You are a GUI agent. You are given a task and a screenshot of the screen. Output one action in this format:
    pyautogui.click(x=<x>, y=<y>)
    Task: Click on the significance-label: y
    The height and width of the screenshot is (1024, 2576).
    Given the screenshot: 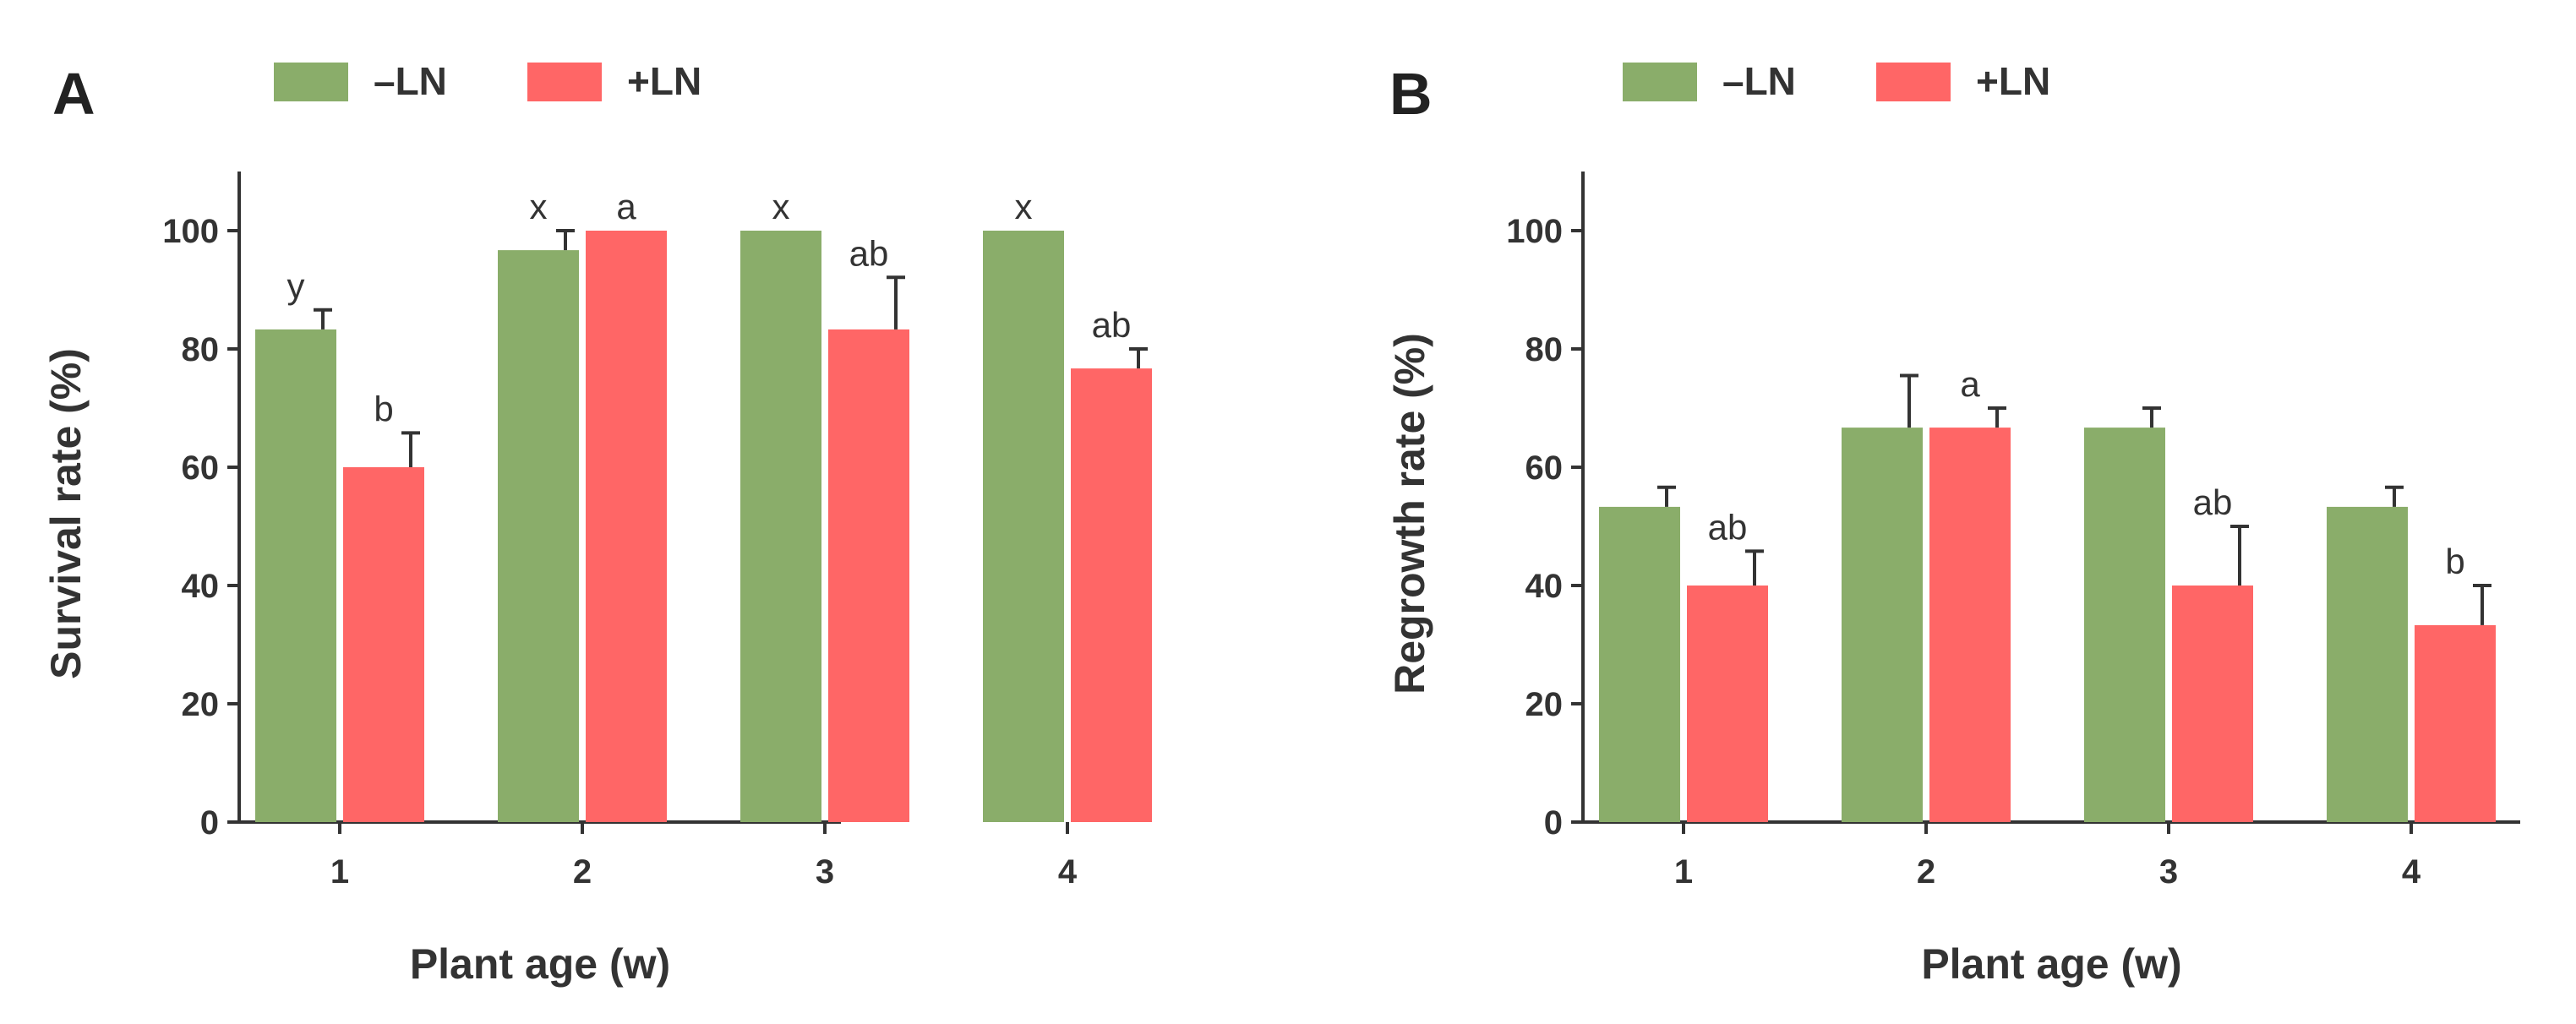 What is the action you would take?
    pyautogui.click(x=296, y=286)
    